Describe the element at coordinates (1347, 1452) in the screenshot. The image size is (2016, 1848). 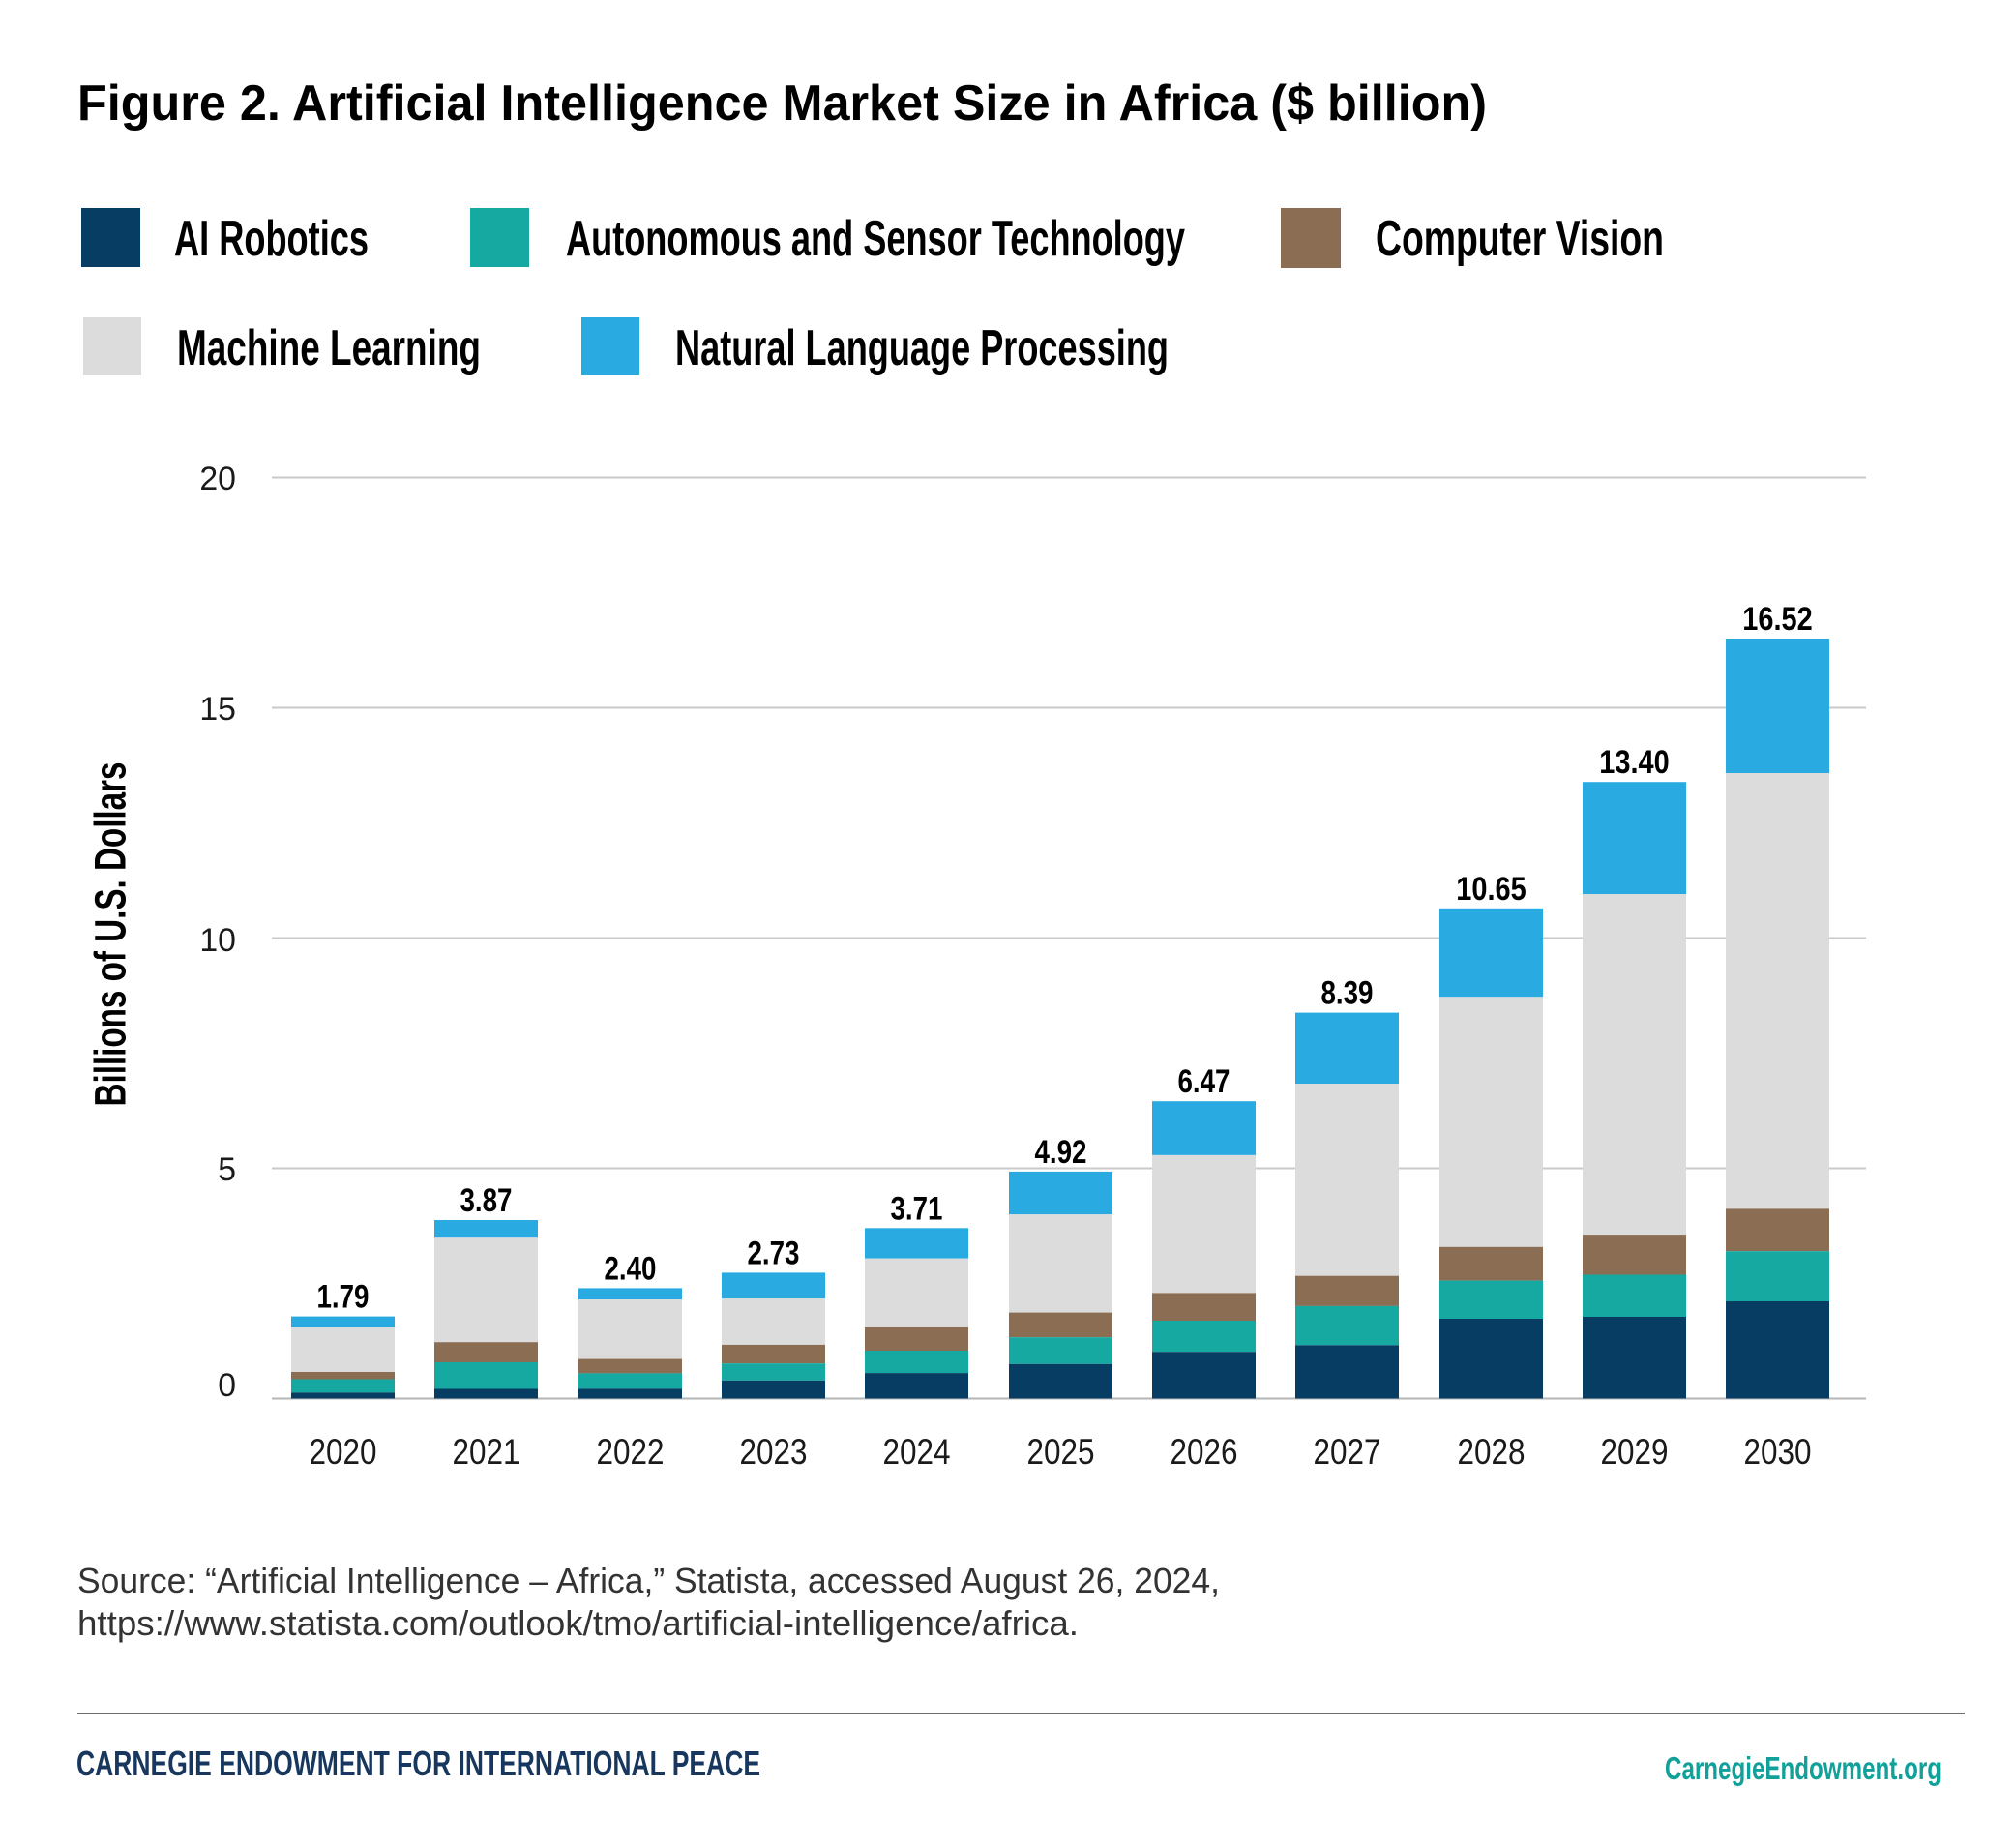
I see `svg-text: 2027` at that location.